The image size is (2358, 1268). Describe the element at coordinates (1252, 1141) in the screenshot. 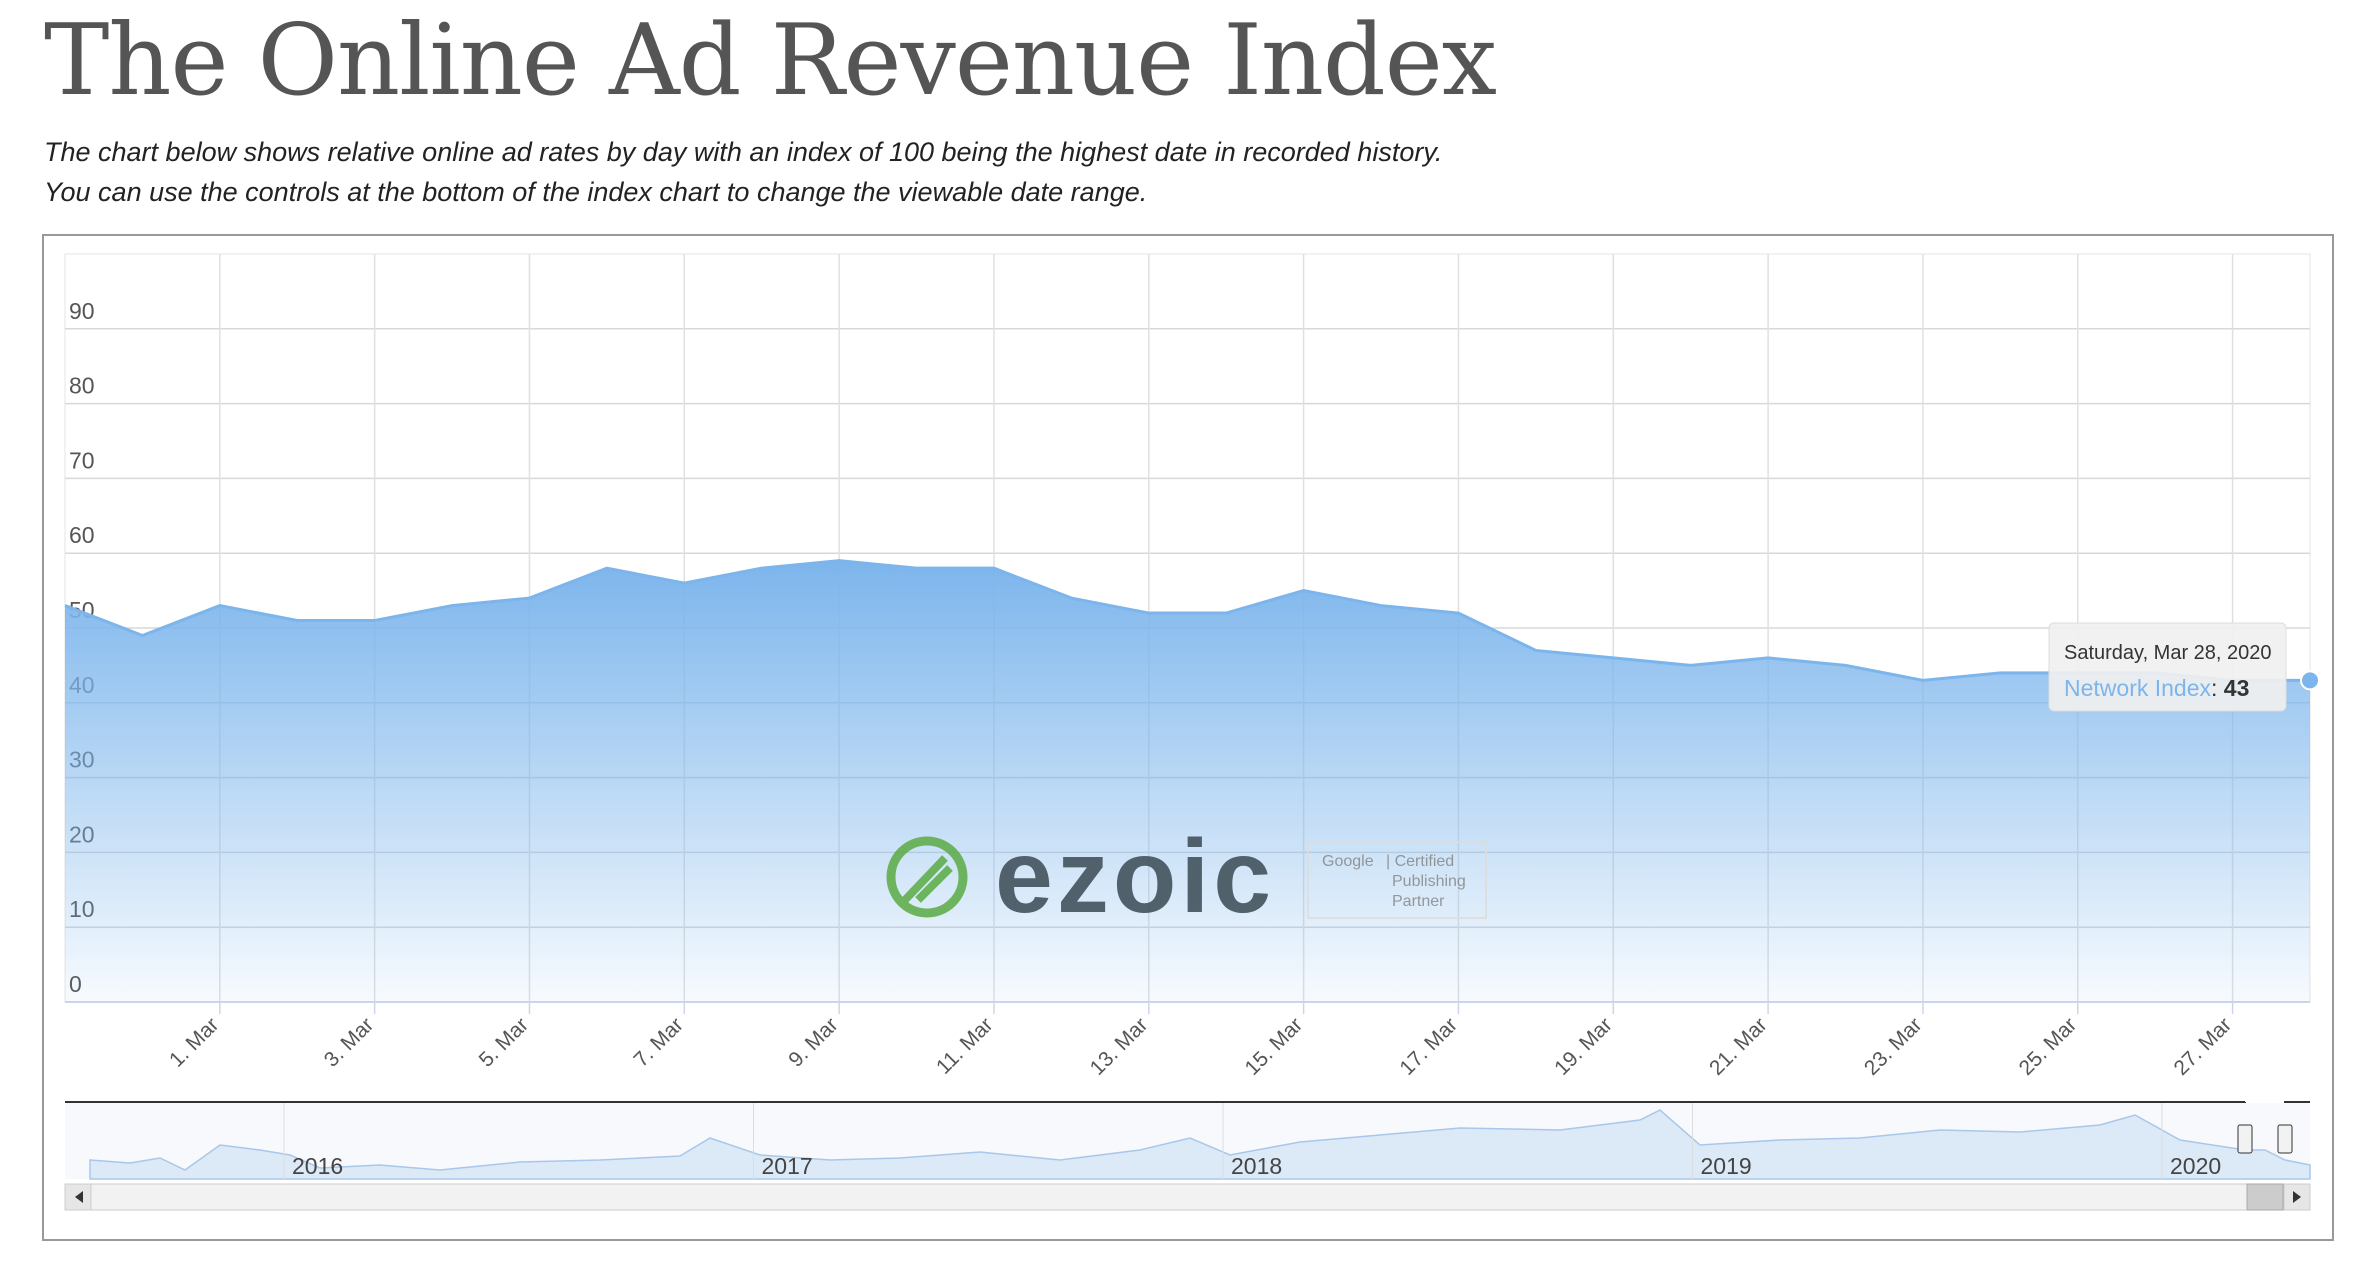

I see `navigator-labels: 2016 2017 2018 2019 2020` at that location.